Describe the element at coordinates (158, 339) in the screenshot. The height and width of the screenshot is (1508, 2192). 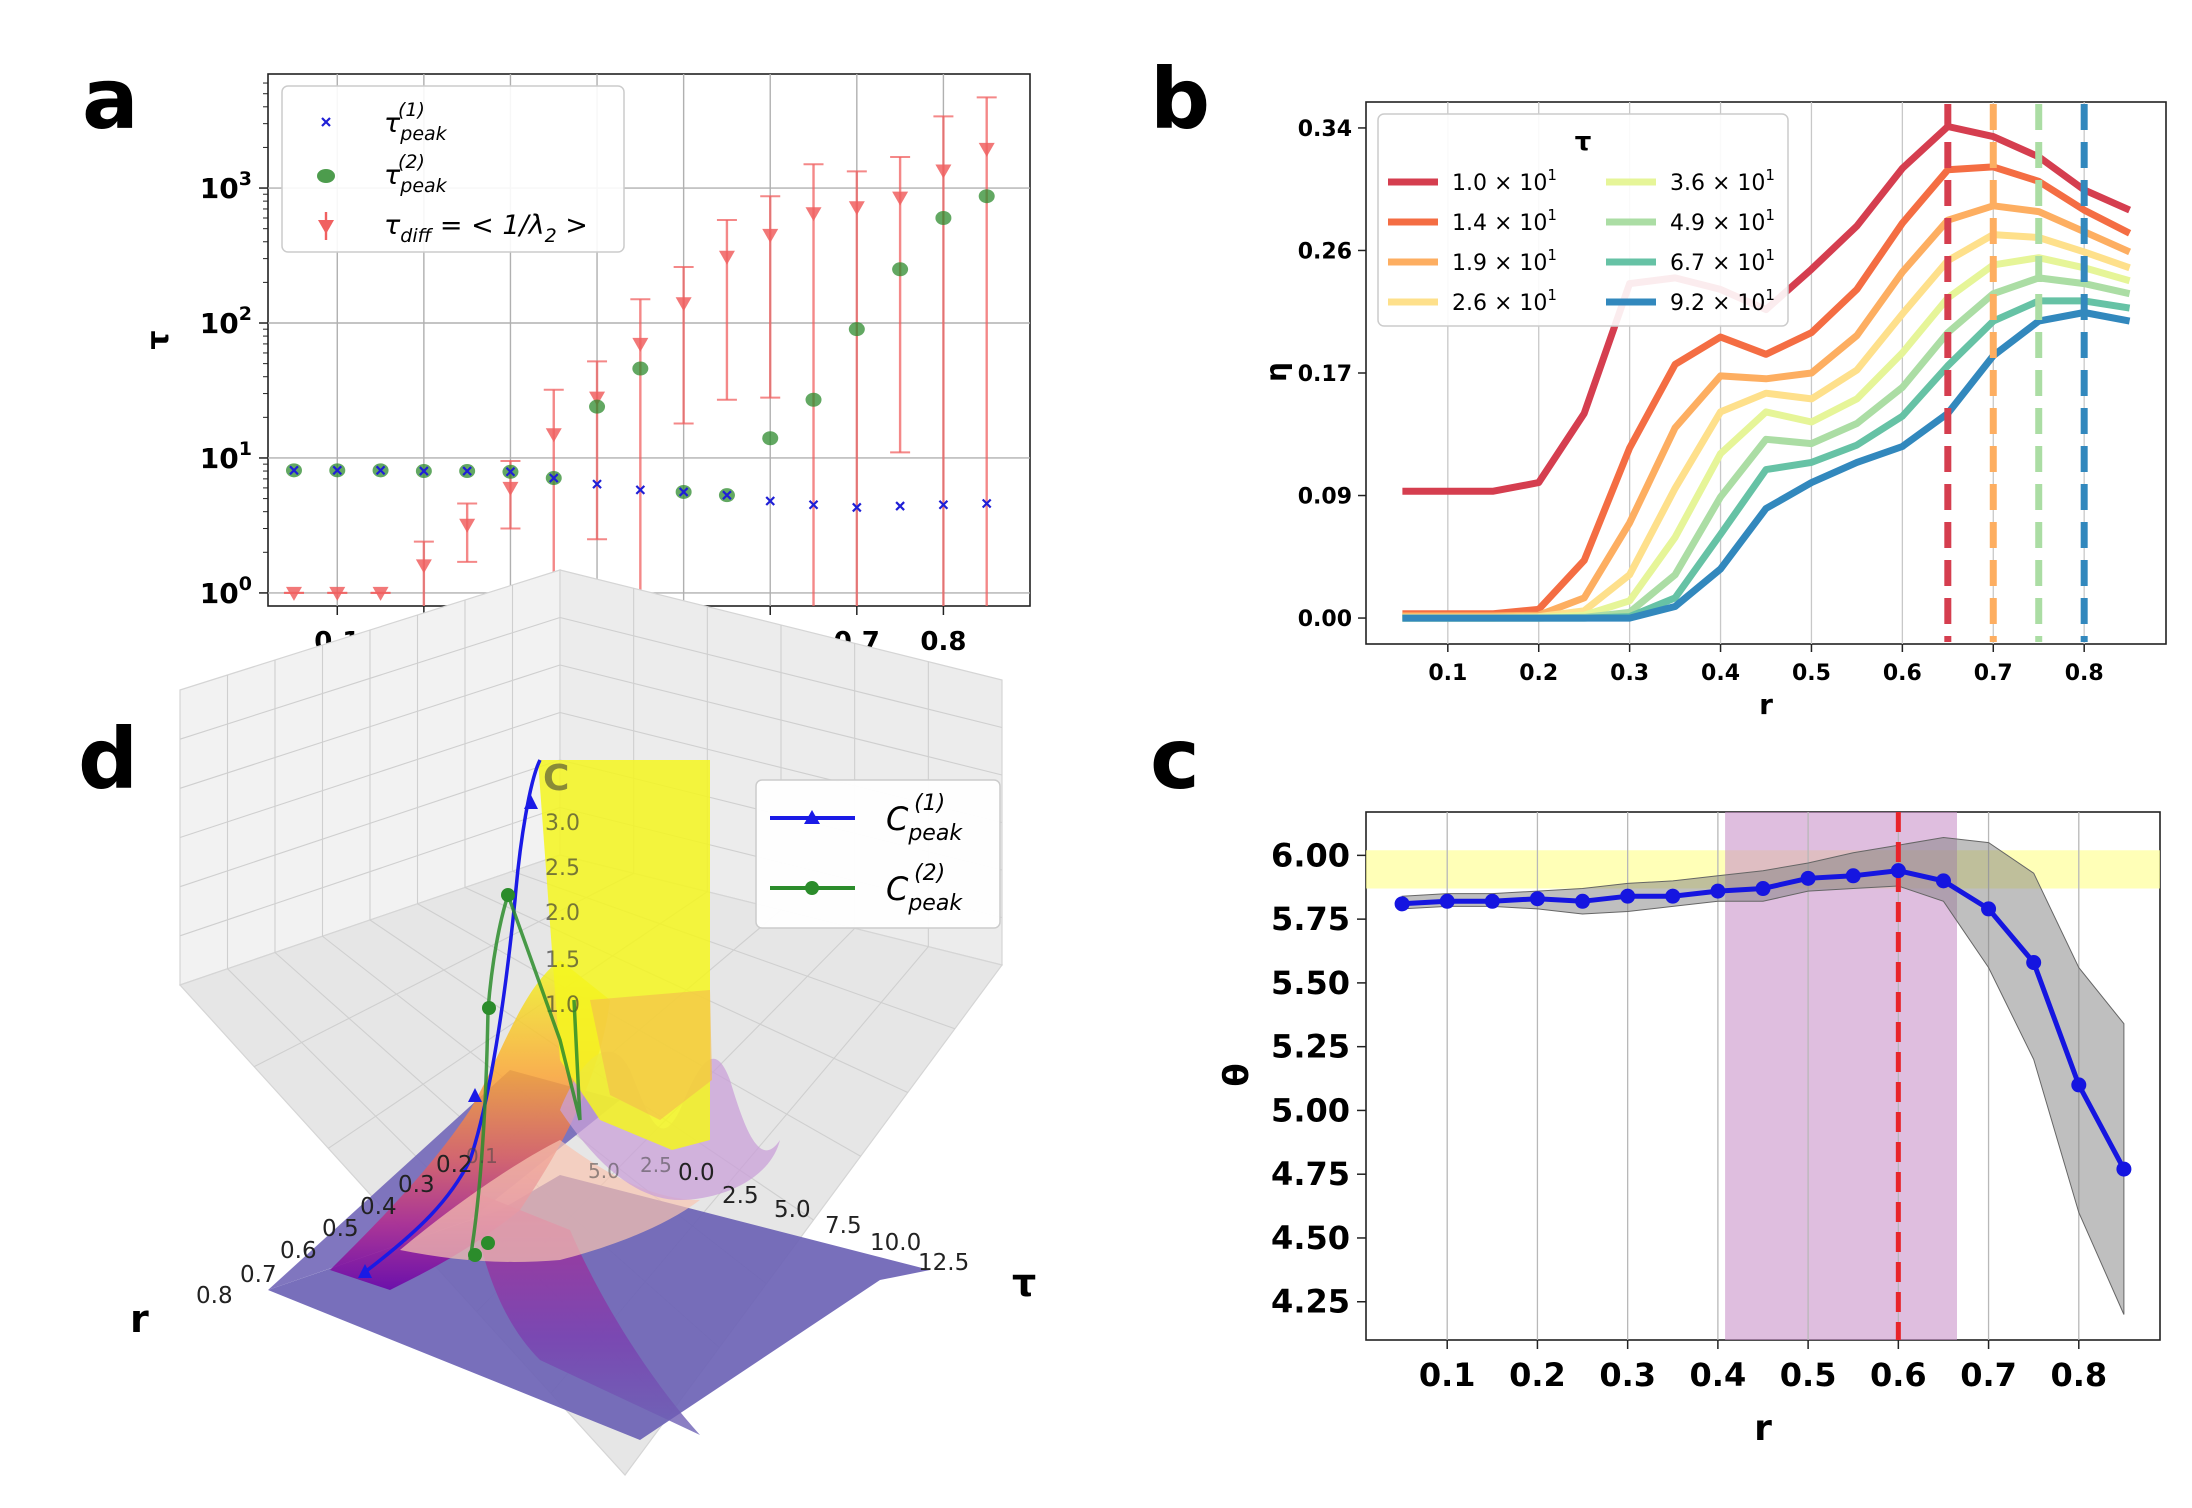
I see `panel-a-ylabel: τ` at that location.